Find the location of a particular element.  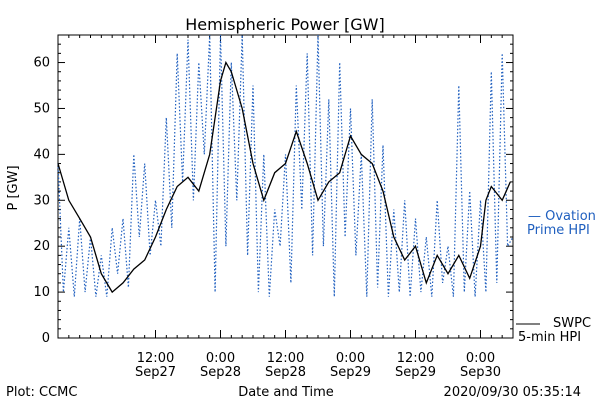

legend-swpc: SWPC 5-min HPI is located at coordinates (553, 330).